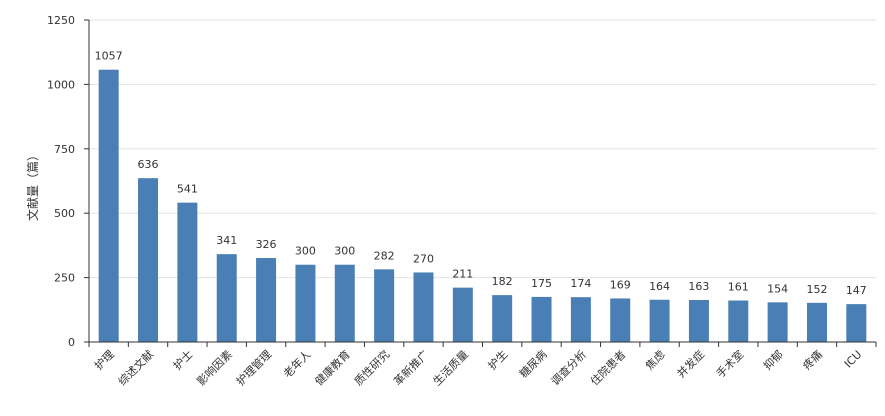  I want to click on x-tick-label: 护理, so click(103, 359).